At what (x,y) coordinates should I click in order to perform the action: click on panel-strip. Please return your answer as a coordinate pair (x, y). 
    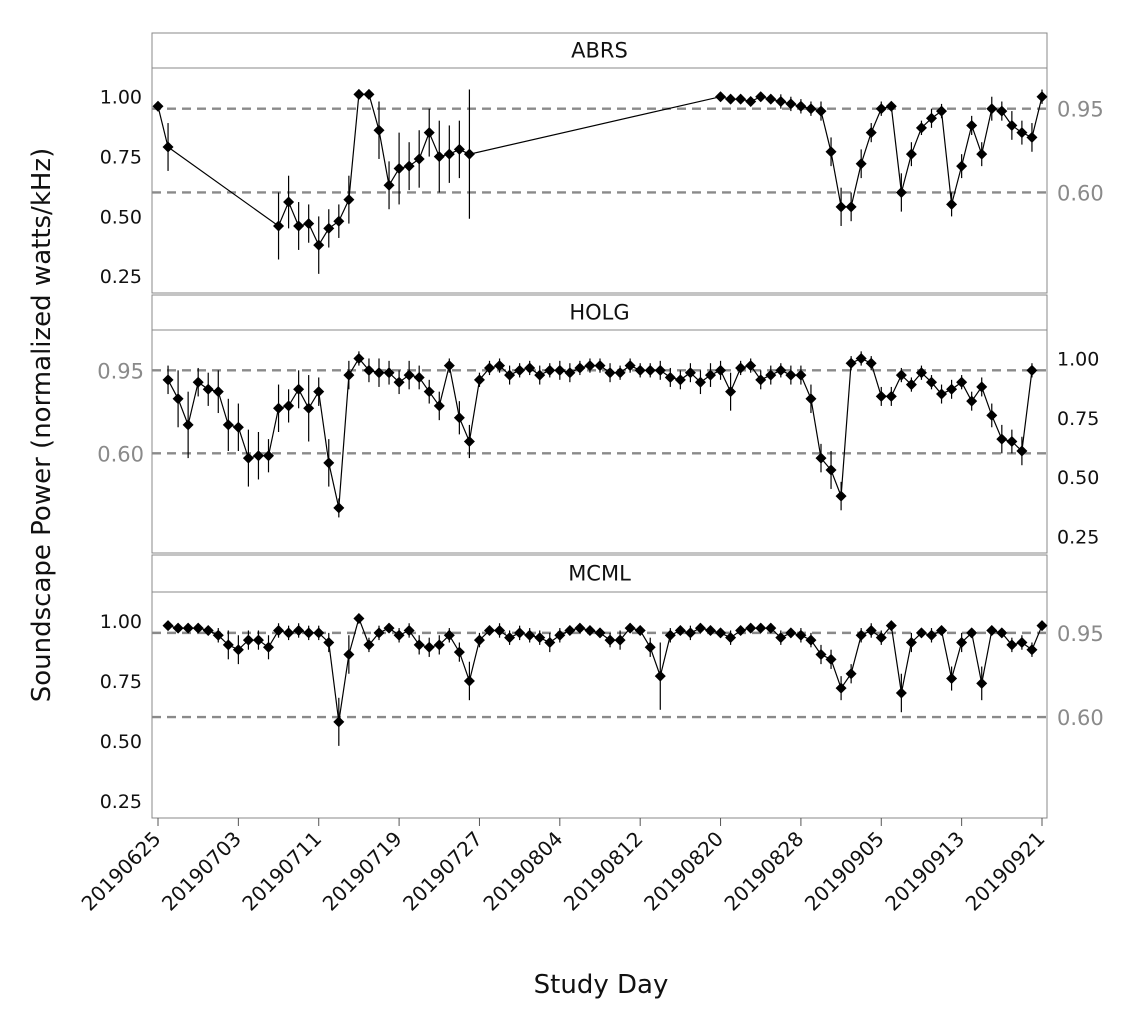
    Looking at the image, I should click on (599, 573).